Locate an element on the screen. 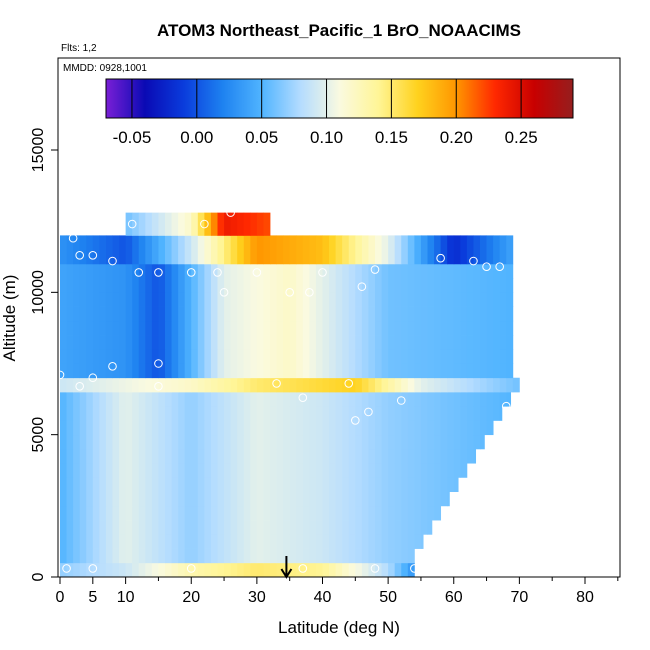 This screenshot has width=650, height=650. colorbar-tick-label: 0.00 is located at coordinates (196, 137).